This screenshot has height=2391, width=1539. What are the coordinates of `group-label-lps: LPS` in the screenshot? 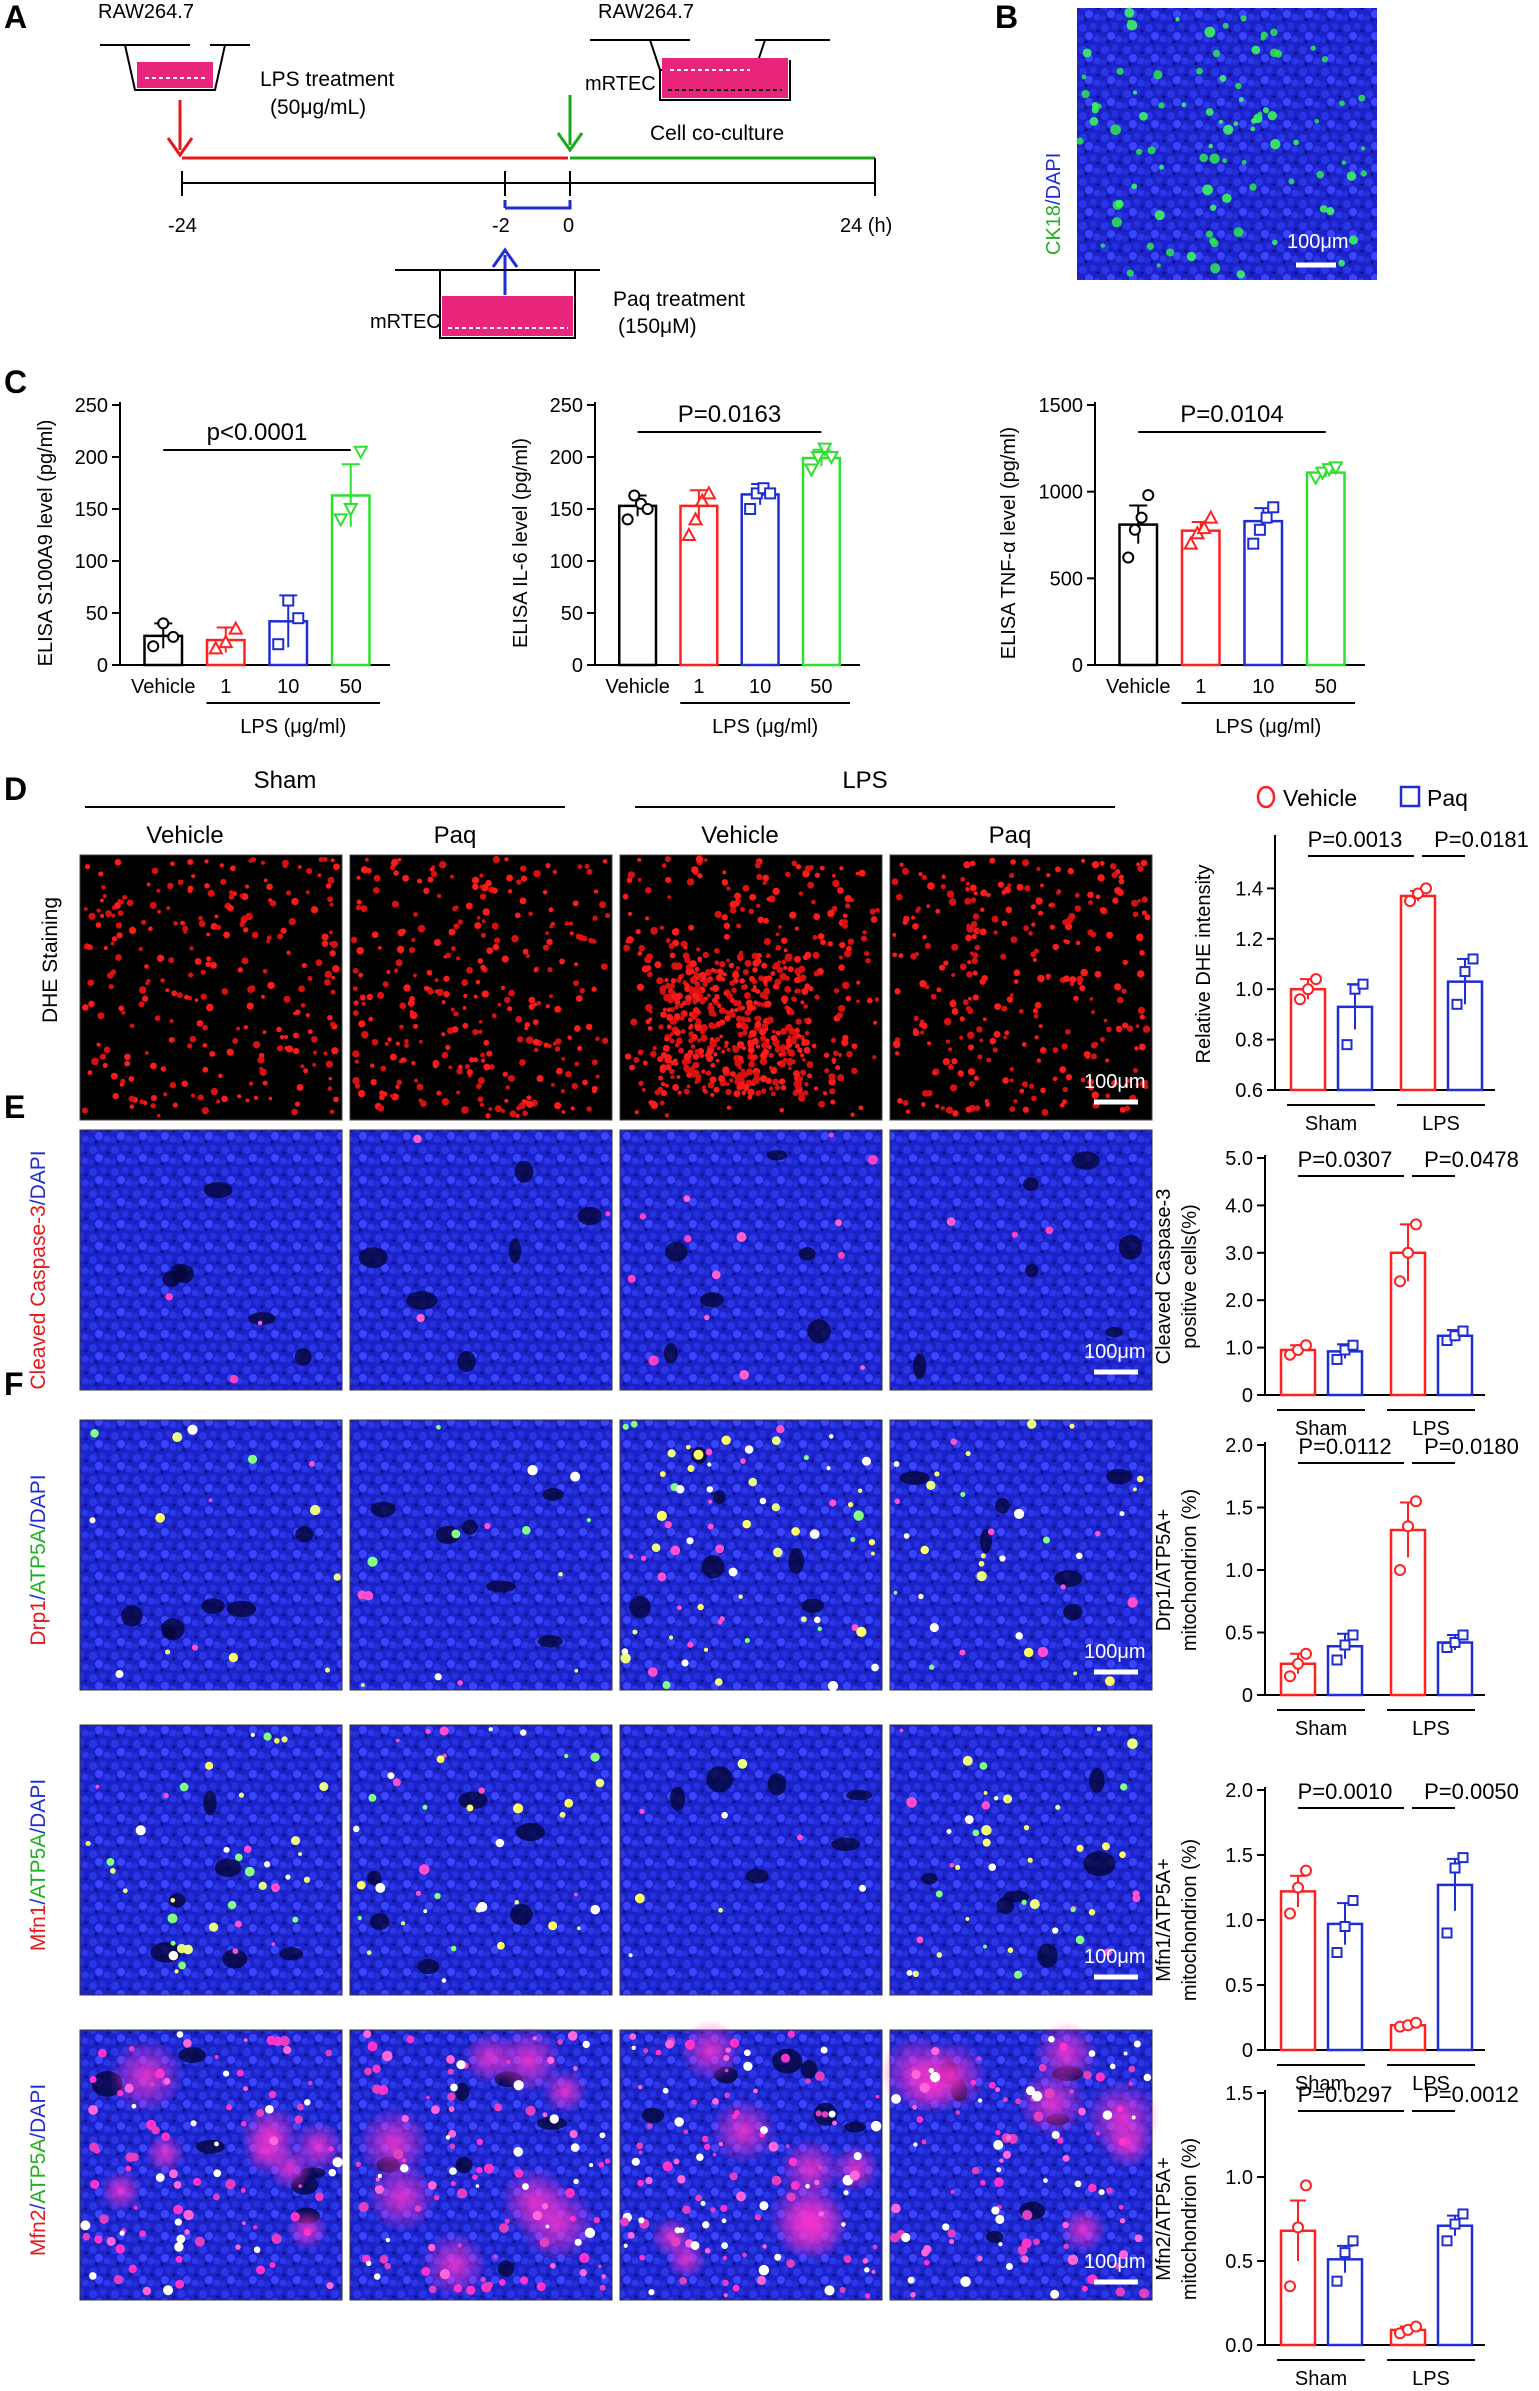 It's located at (1431, 2084).